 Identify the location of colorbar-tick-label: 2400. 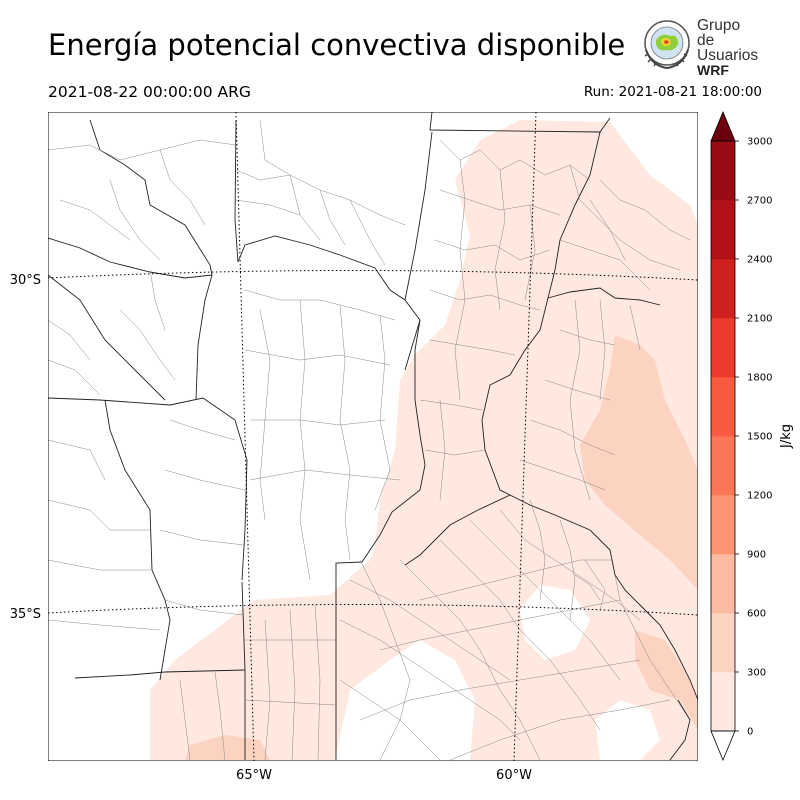
(759, 260).